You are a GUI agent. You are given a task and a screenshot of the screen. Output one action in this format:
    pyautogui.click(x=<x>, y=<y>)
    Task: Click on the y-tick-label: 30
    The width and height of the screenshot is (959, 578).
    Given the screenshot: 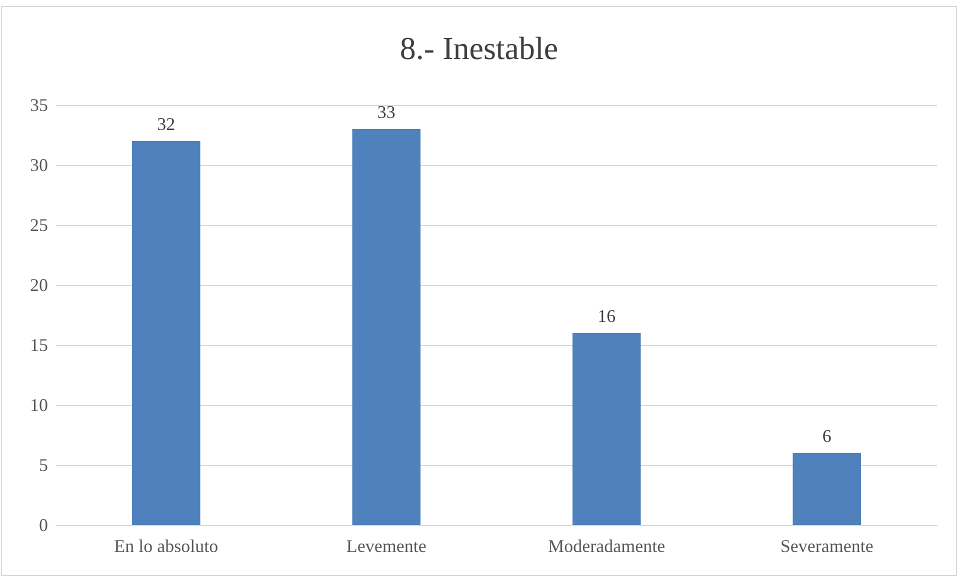 What is the action you would take?
    pyautogui.click(x=39, y=165)
    